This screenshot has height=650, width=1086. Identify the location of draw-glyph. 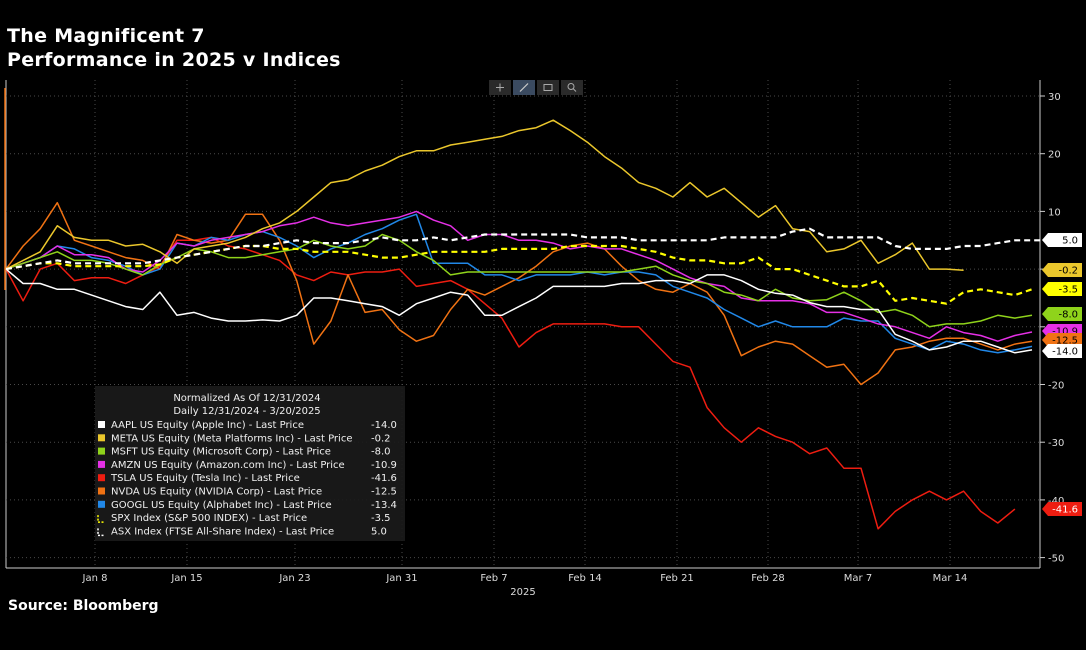
(524, 87).